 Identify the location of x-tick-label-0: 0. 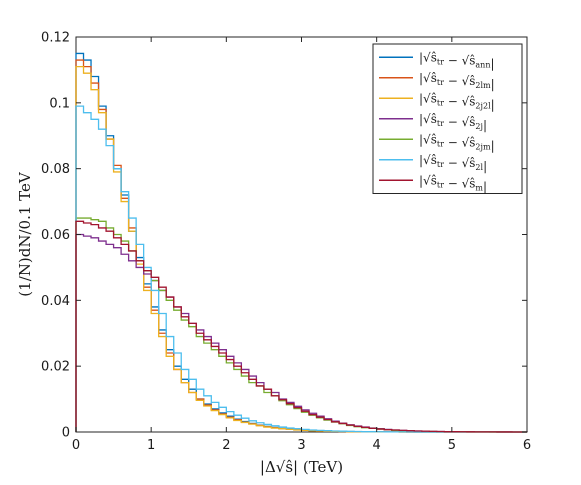
(76, 445).